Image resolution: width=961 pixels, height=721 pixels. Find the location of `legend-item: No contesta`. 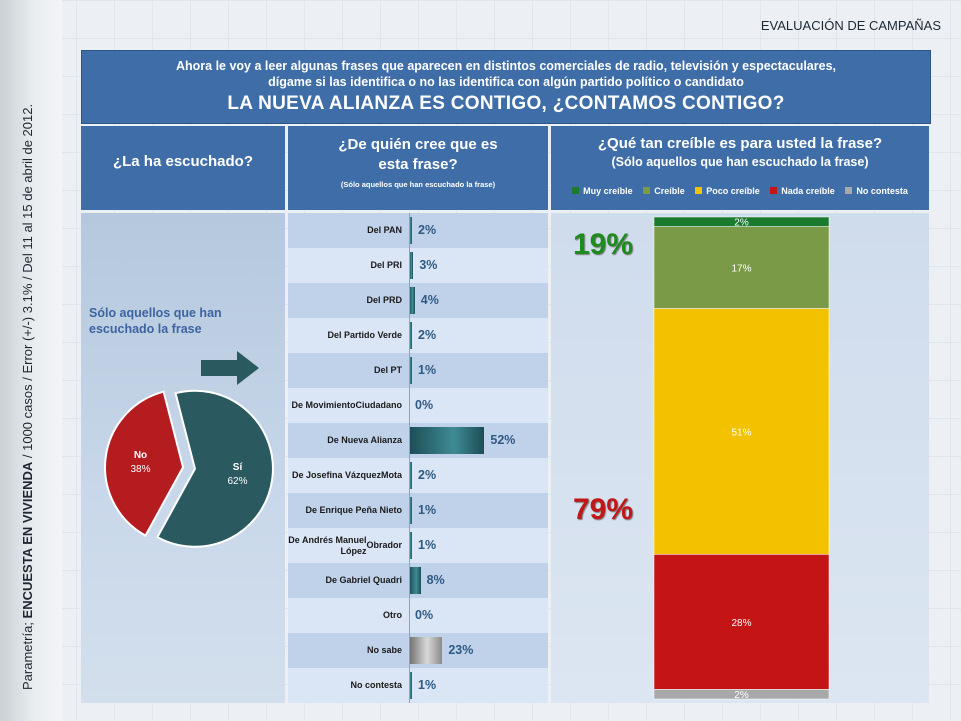

legend-item: No contesta is located at coordinates (876, 191).